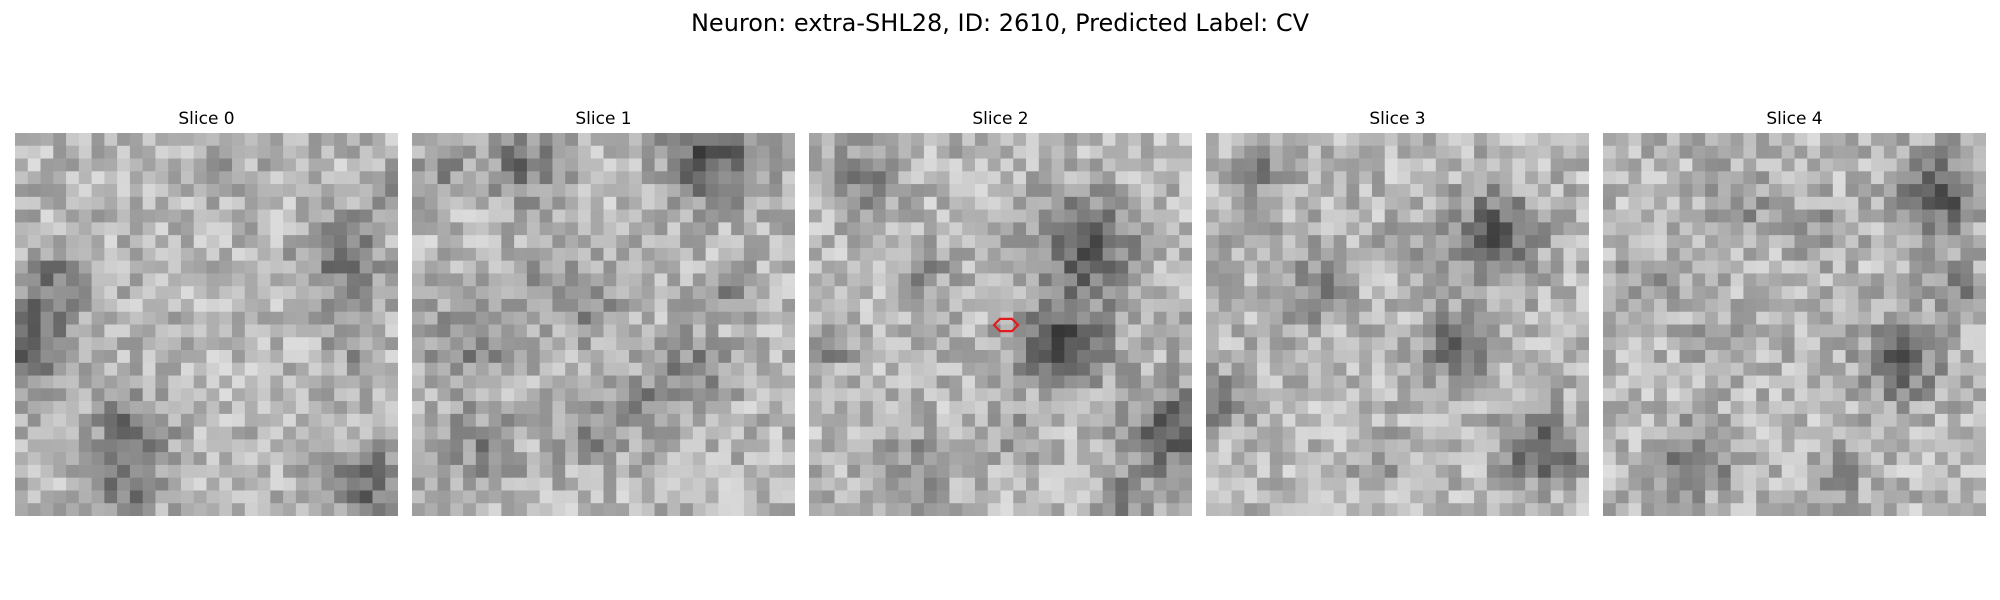 This screenshot has width=2000, height=600. I want to click on slice-title: Slice 0, so click(206, 119).